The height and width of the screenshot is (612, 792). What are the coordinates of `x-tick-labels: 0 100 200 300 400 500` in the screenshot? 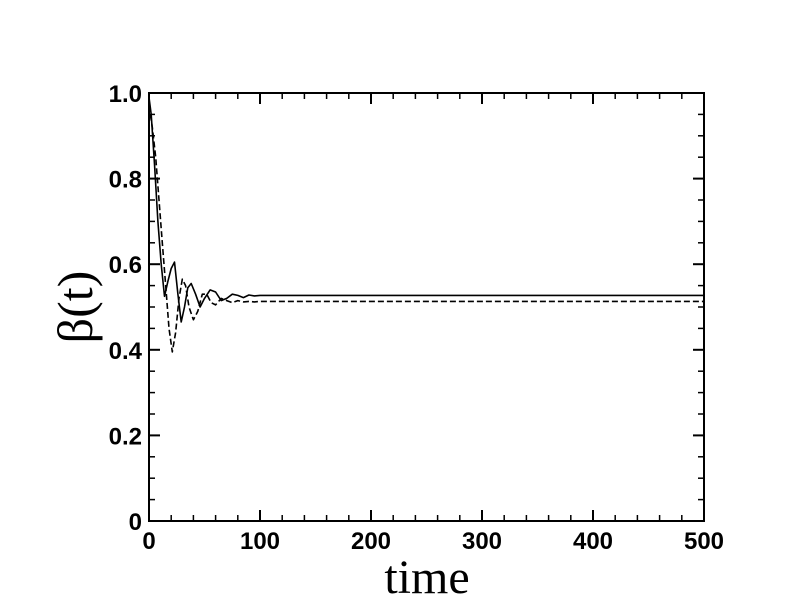 It's located at (433, 541).